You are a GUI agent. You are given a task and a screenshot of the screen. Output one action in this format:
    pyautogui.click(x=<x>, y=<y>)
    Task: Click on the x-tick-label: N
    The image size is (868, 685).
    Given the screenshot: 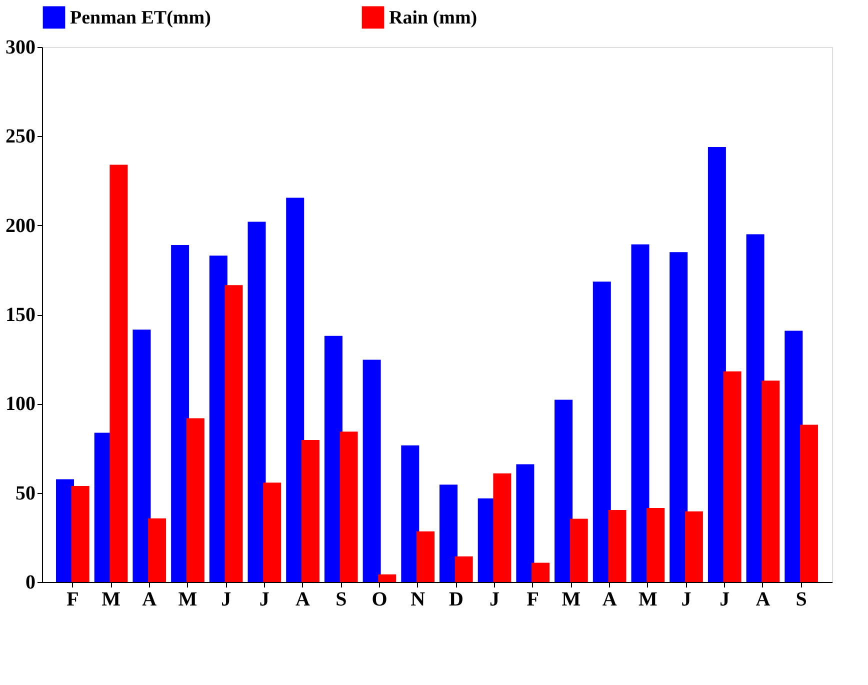 What is the action you would take?
    pyautogui.click(x=418, y=599)
    